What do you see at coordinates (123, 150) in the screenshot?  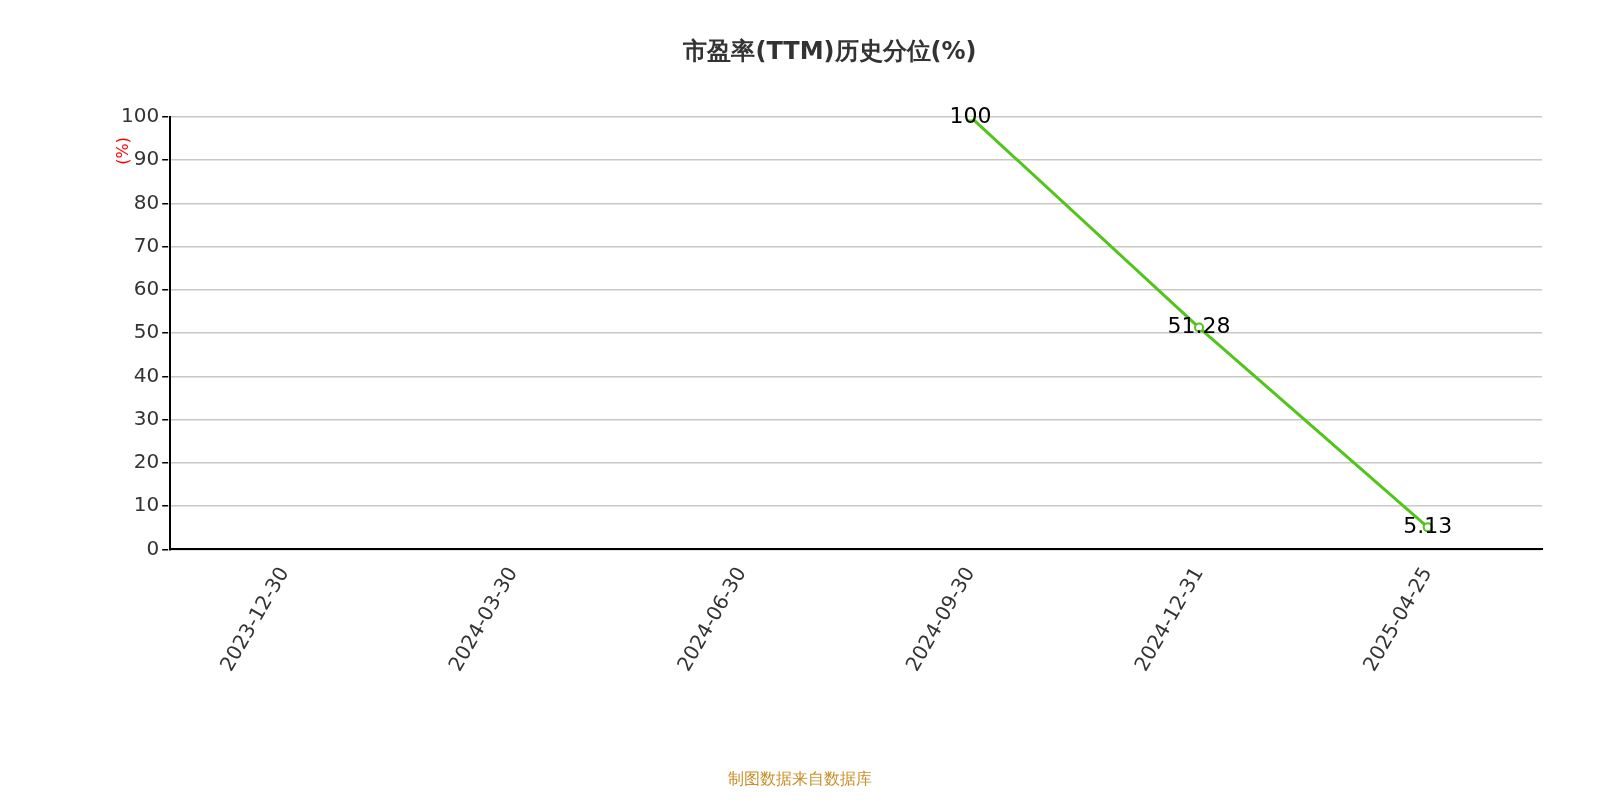 I see `y-axis-title: (%)` at bounding box center [123, 150].